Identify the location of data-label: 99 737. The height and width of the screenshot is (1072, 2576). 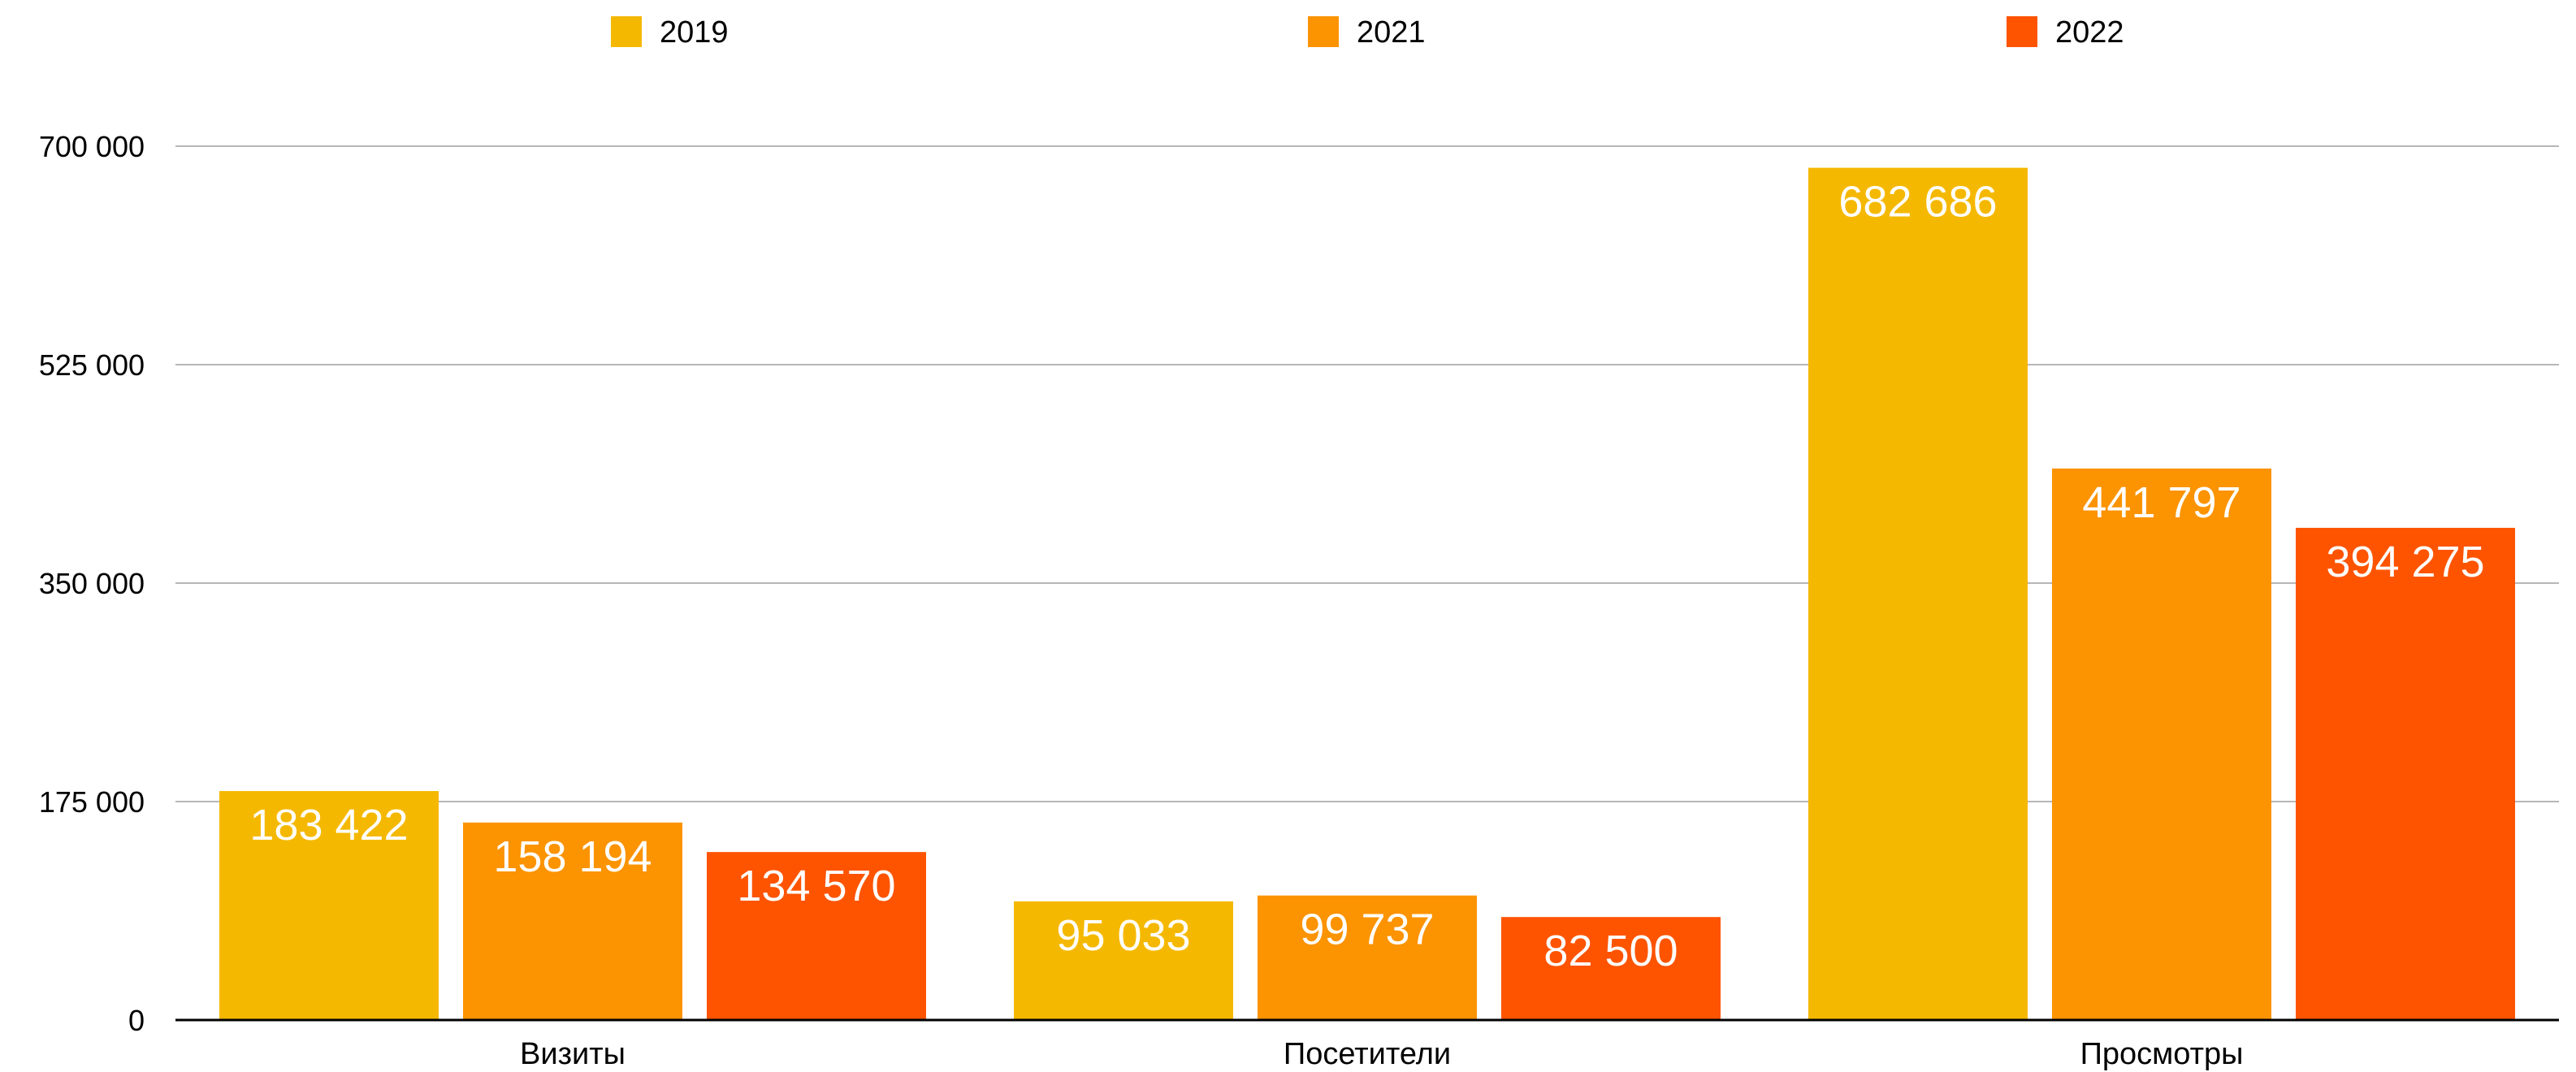
(1367, 930).